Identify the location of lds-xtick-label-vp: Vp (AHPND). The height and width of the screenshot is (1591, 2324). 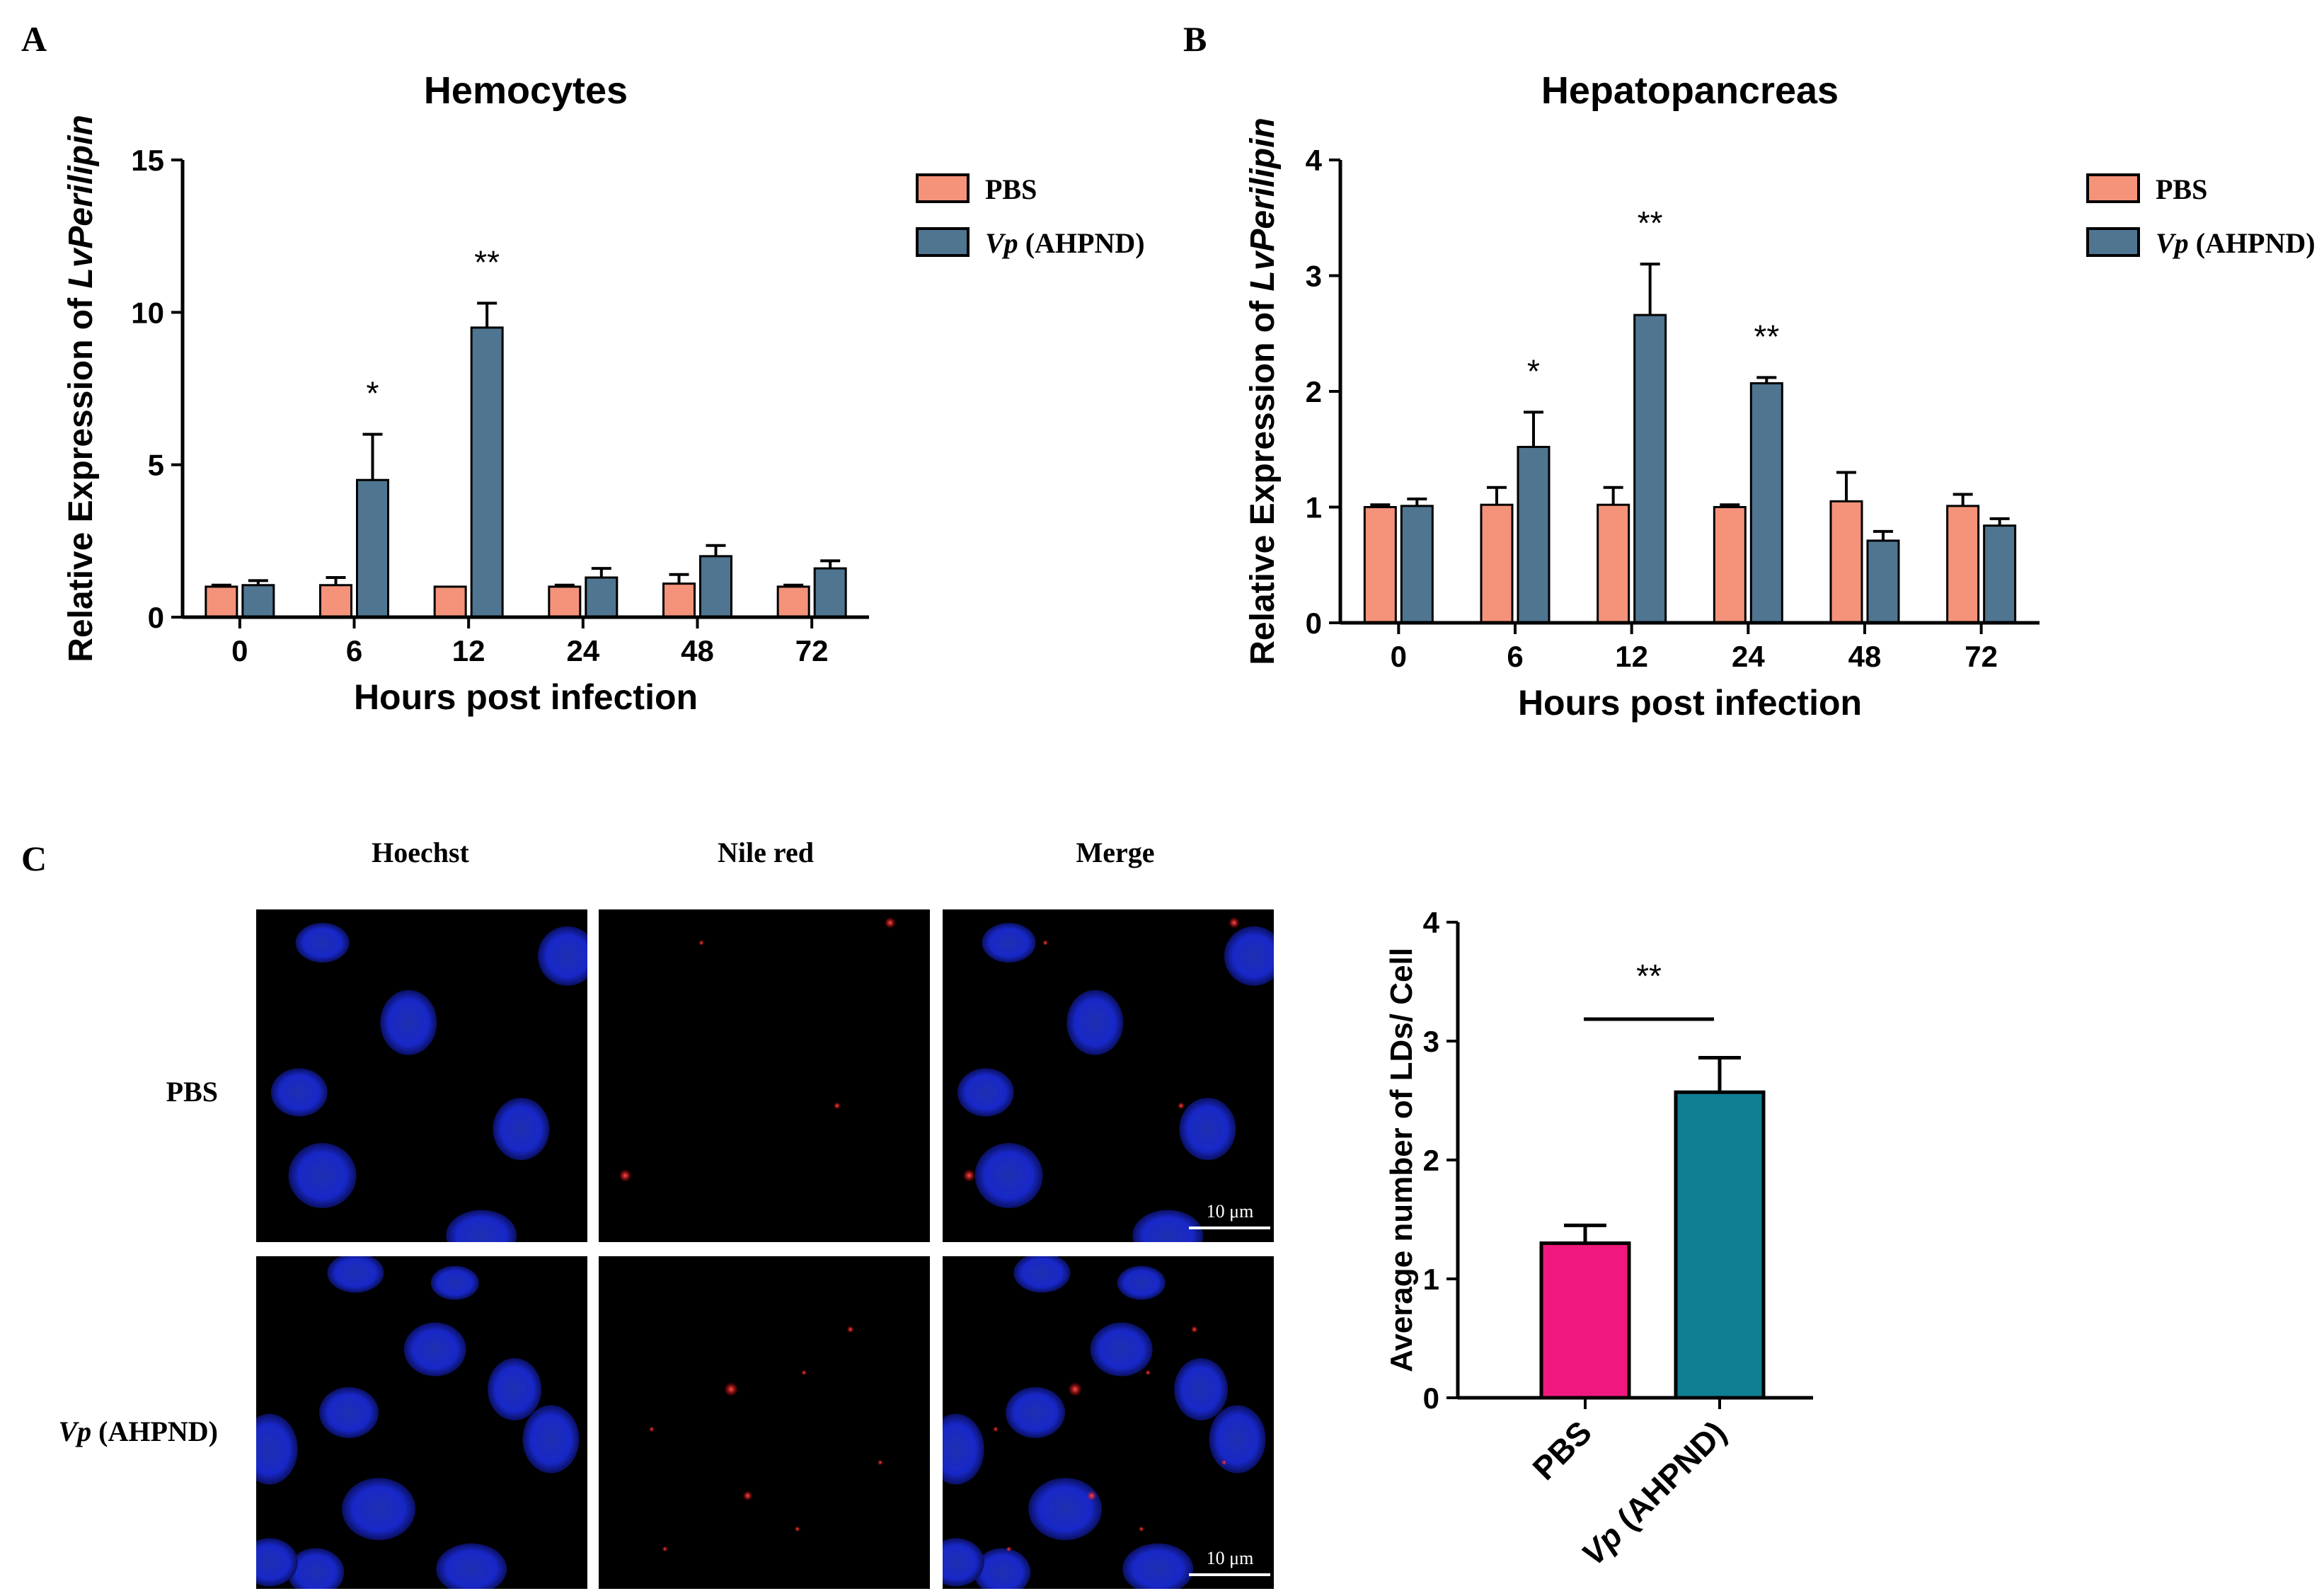
(1653, 1493).